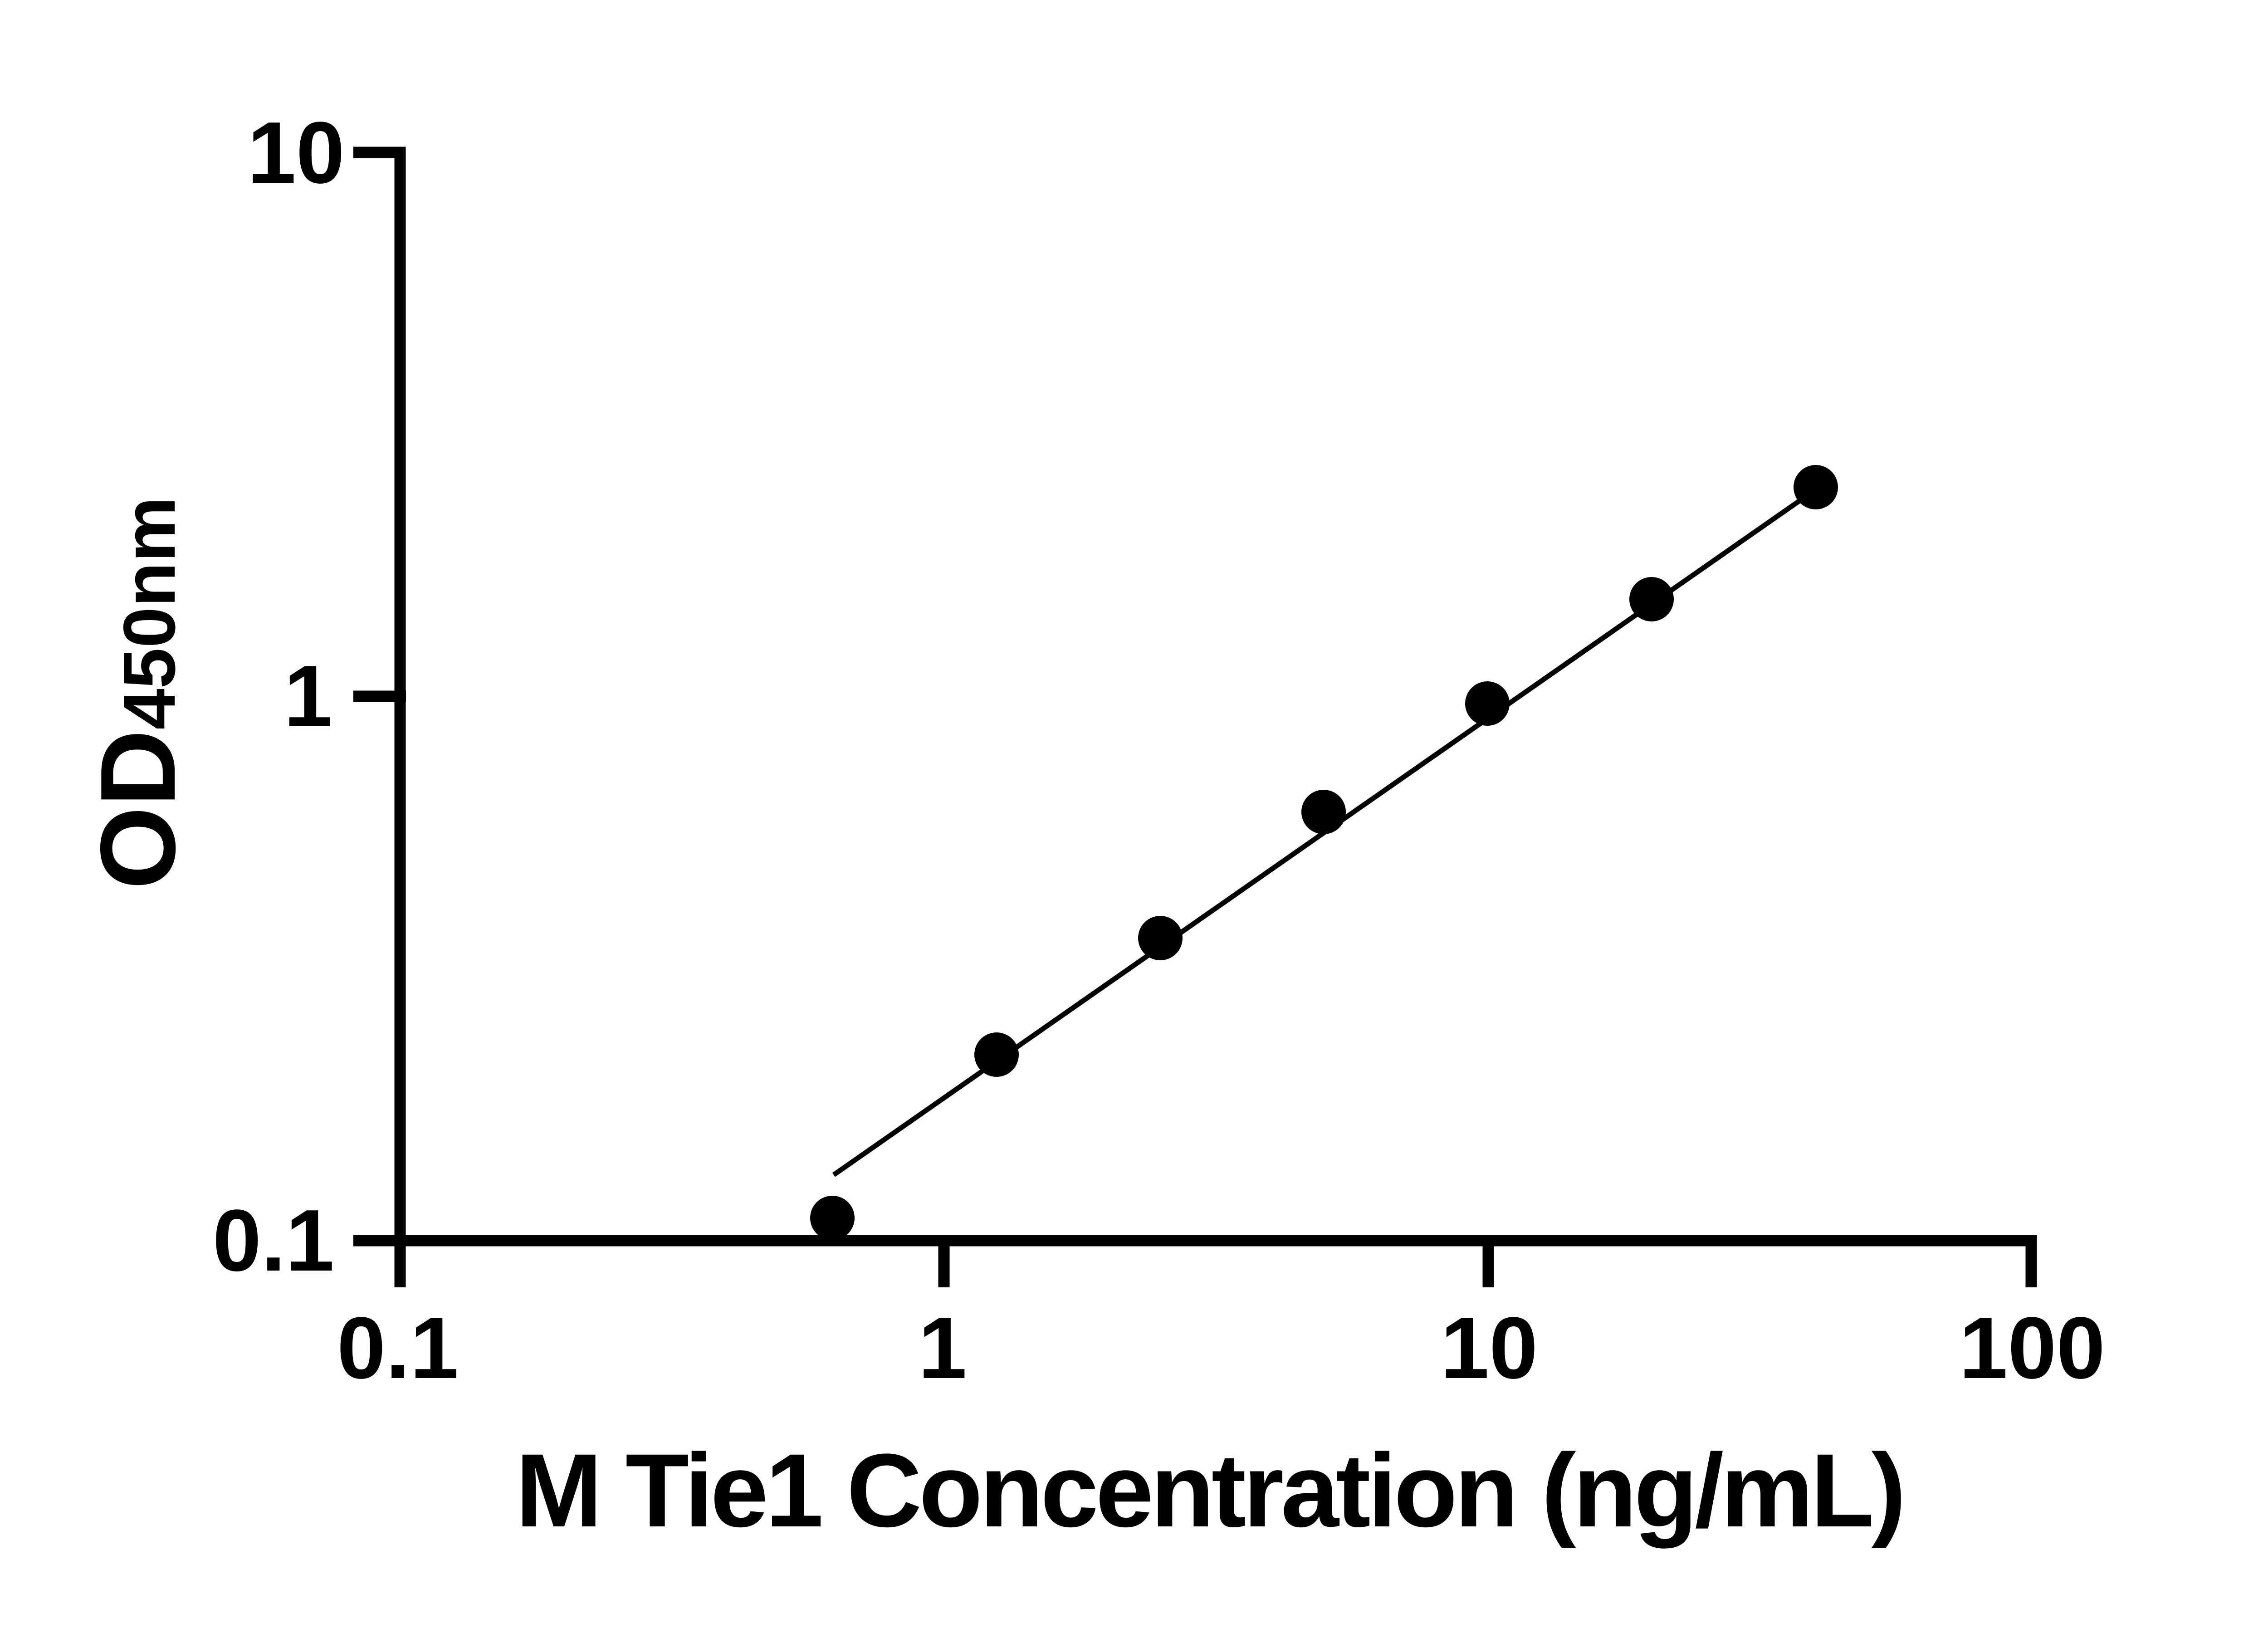 The image size is (2268, 1633). I want to click on svg-text: M Tie1 Concentration (ng/mL), so click(1209, 1490).